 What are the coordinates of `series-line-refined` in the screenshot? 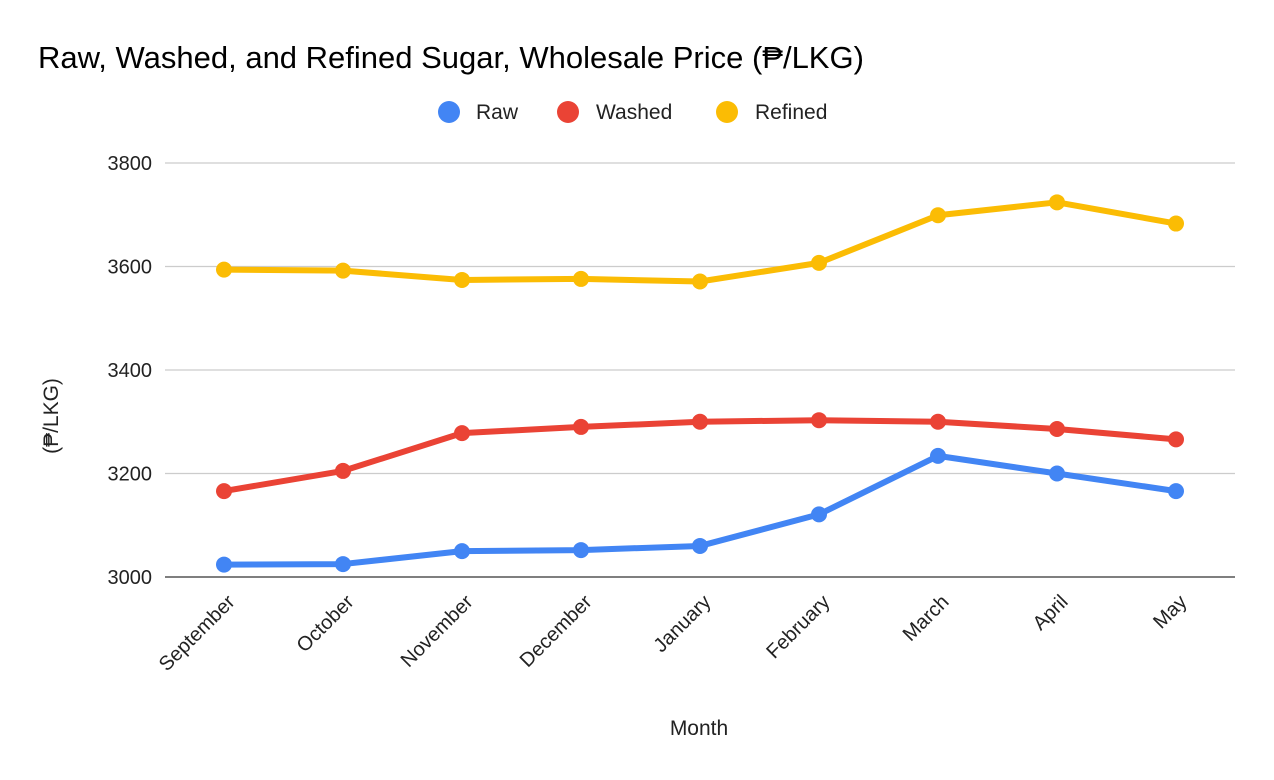 It's located at (700, 242).